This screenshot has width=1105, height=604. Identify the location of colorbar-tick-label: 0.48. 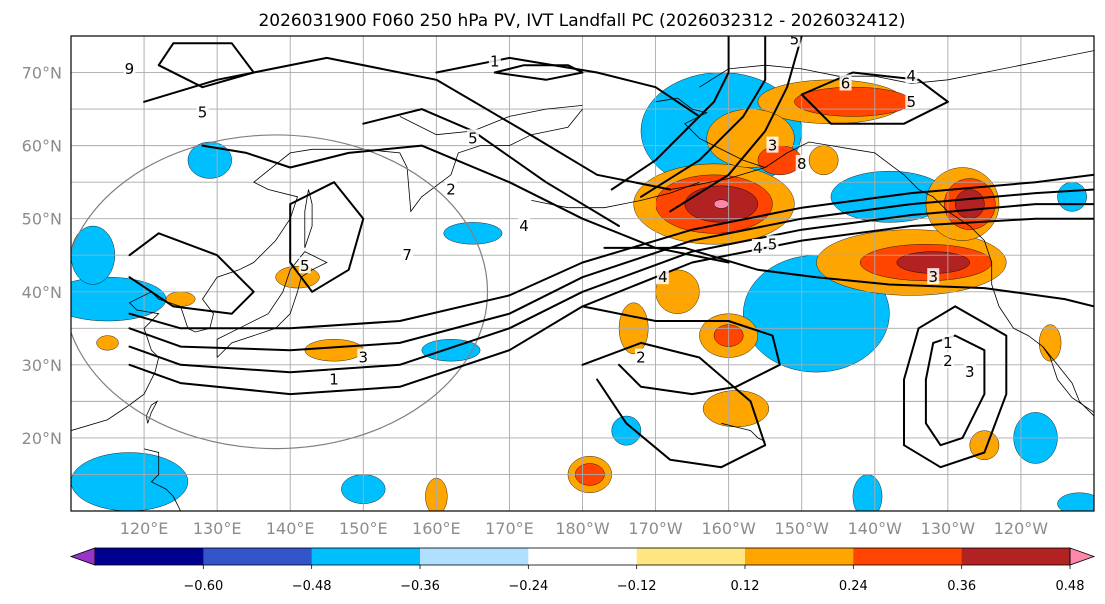
(1070, 586).